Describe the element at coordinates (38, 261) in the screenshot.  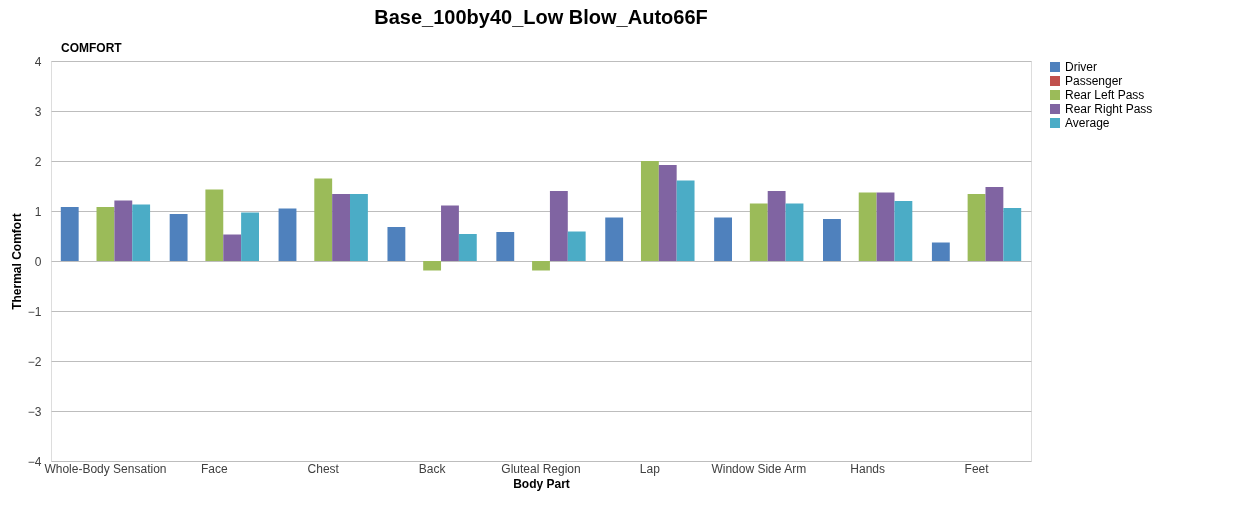
I see `y-tick-label: 0` at that location.